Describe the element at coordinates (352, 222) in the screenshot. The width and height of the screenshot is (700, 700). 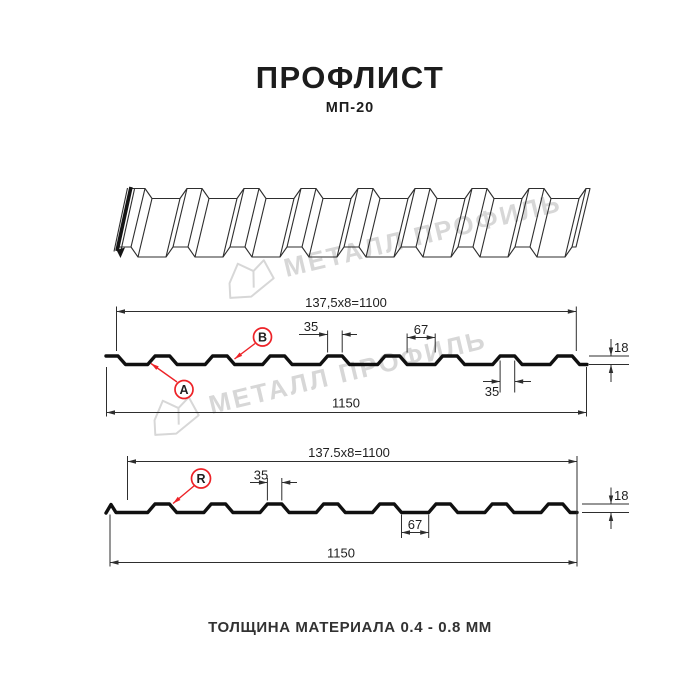
I see `perspective-view` at that location.